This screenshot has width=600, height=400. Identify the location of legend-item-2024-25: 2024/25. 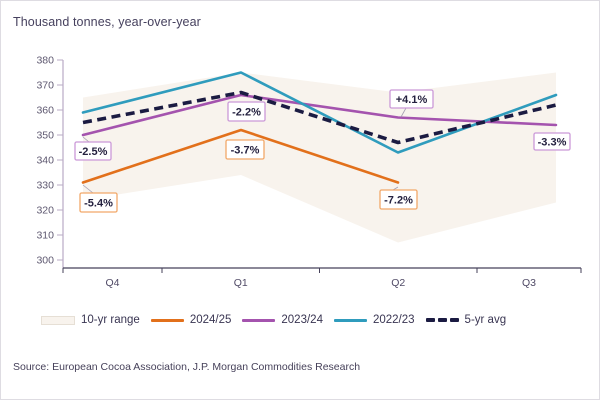
(191, 320).